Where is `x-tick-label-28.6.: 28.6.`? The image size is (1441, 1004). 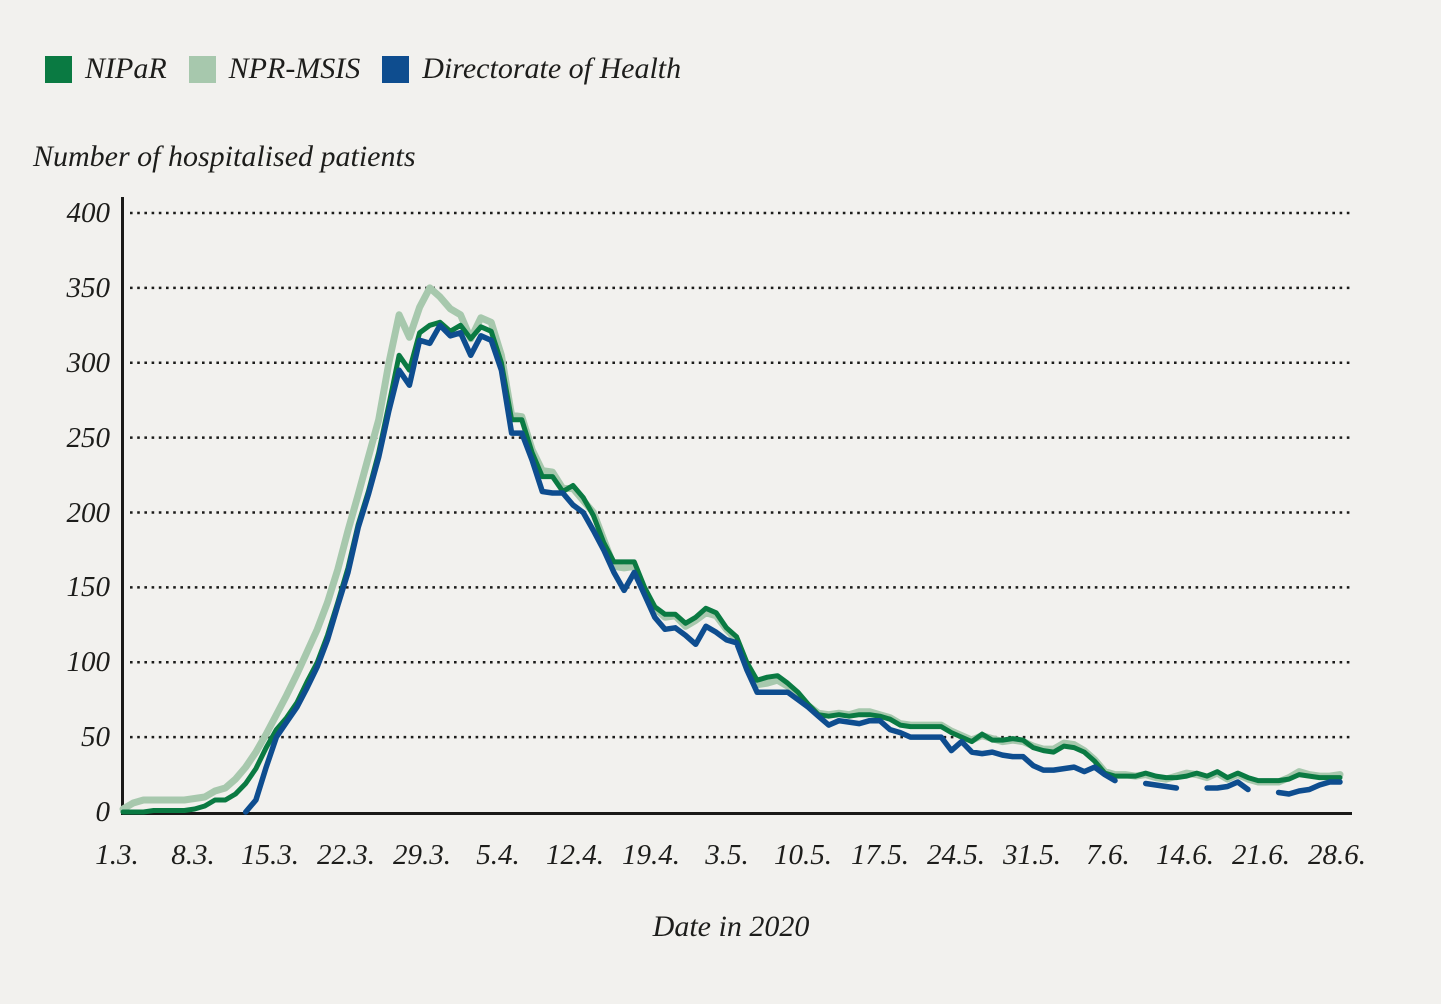 x-tick-label-28.6.: 28.6. is located at coordinates (1337, 855).